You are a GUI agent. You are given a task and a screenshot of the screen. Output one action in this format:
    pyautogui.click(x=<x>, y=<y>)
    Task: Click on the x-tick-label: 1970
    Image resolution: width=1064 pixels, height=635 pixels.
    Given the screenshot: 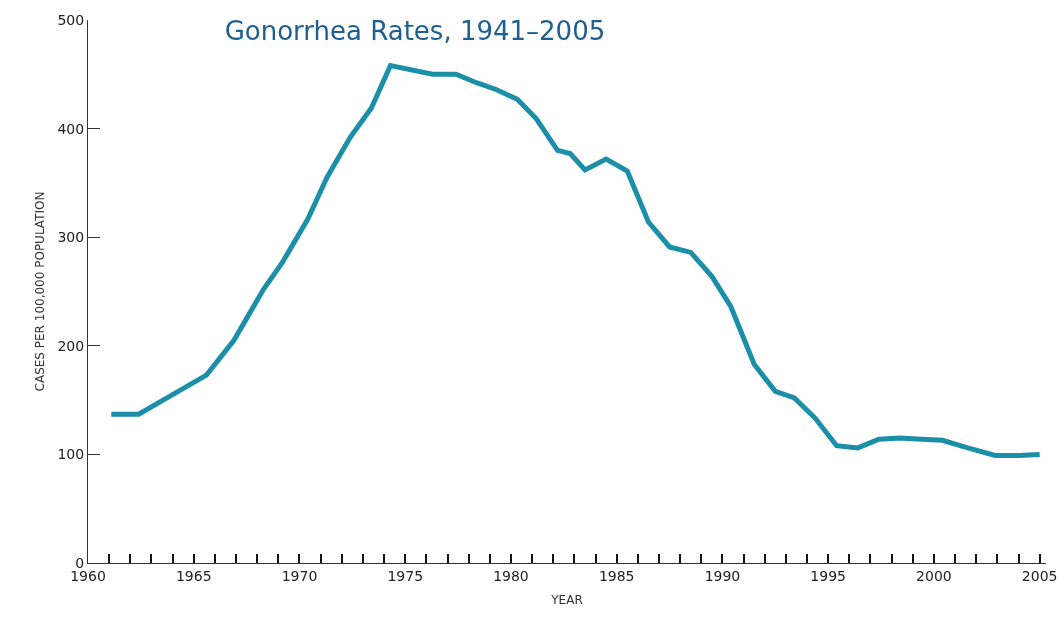 What is the action you would take?
    pyautogui.click(x=299, y=575)
    